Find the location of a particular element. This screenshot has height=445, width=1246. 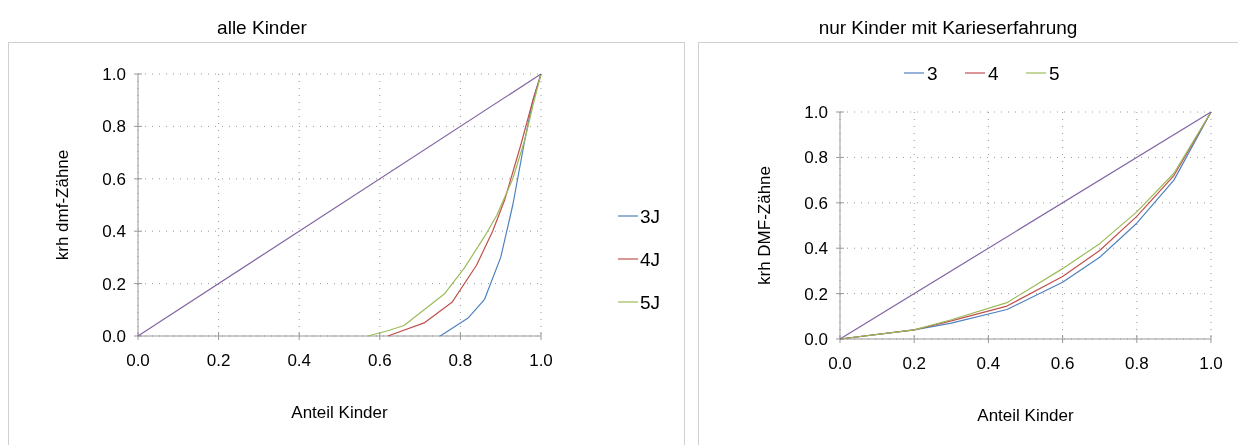

legend-label: 4 is located at coordinates (993, 73).